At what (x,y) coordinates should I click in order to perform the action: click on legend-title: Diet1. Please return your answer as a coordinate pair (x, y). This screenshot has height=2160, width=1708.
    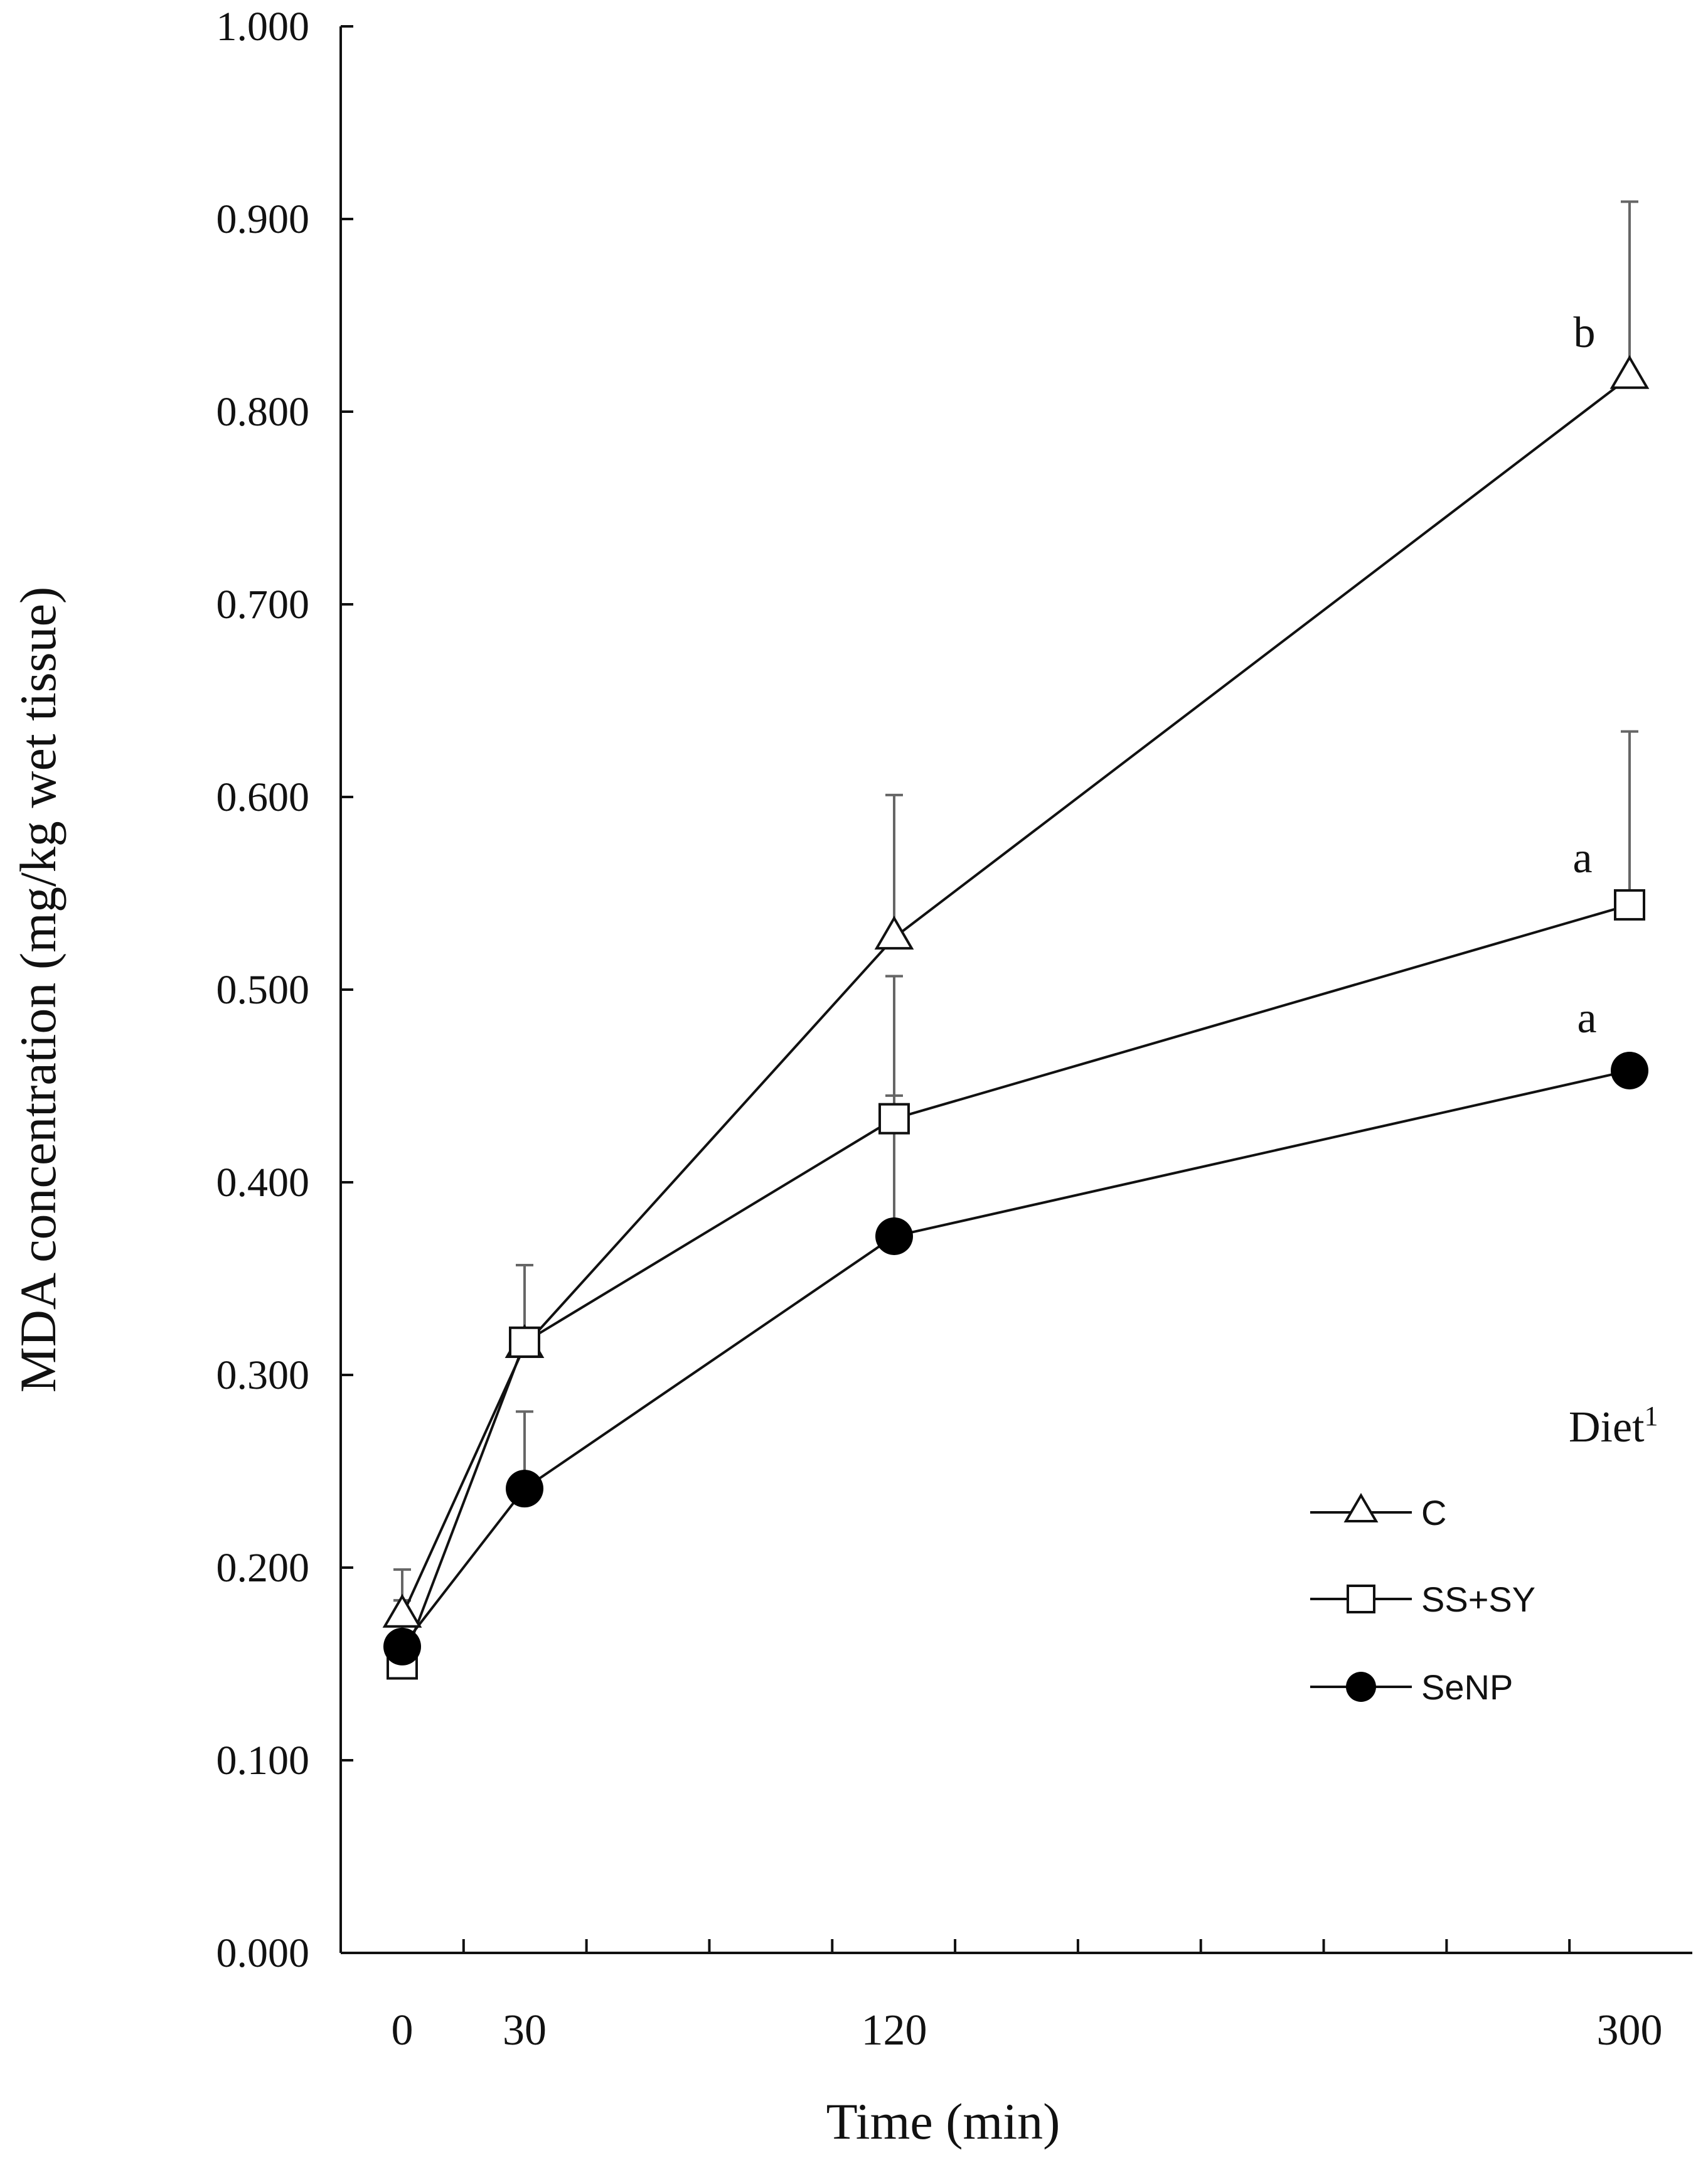
    Looking at the image, I should click on (1613, 1427).